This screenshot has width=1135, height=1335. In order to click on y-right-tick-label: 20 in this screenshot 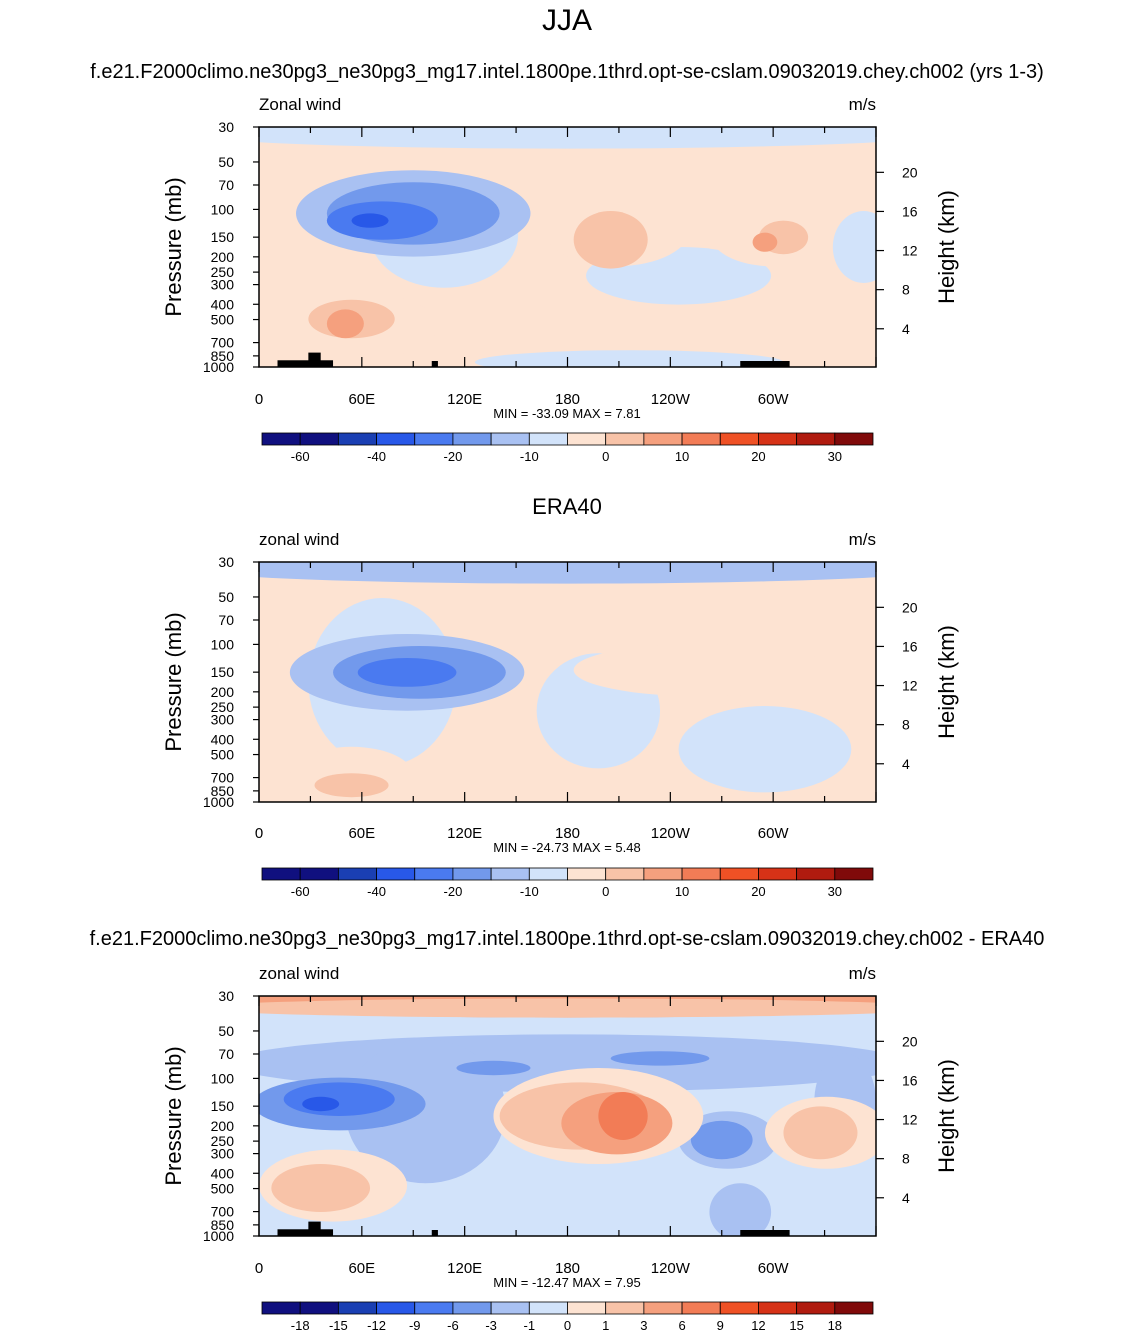, I will do `click(910, 1041)`.